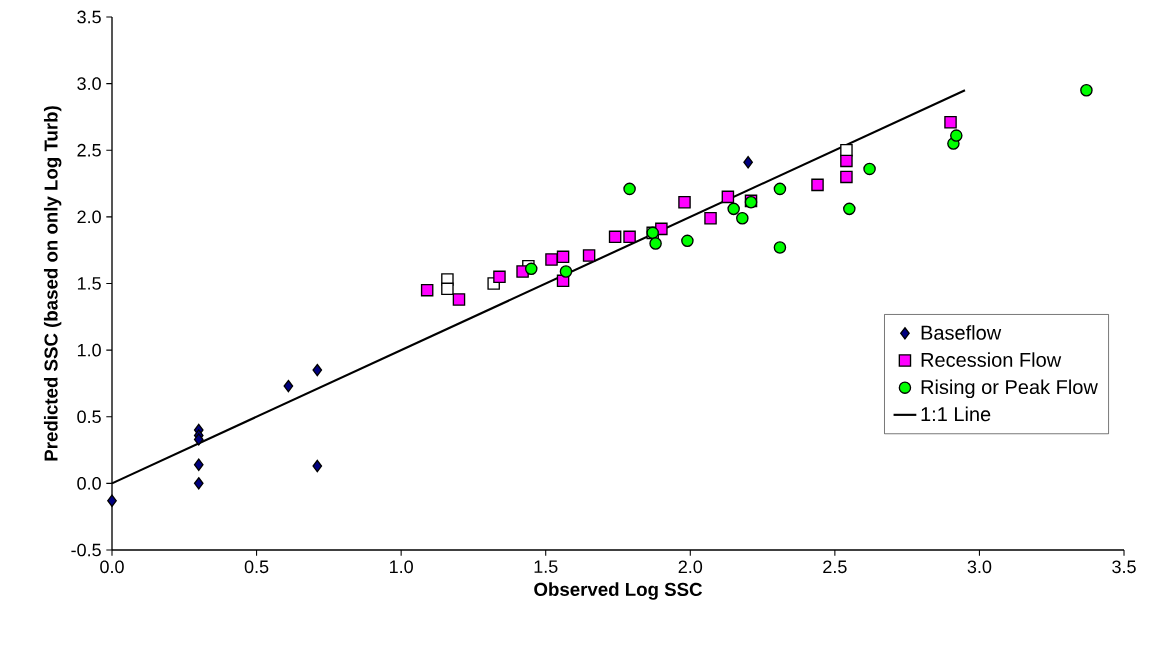  I want to click on x-tick-label: 1.5, so click(546, 566).